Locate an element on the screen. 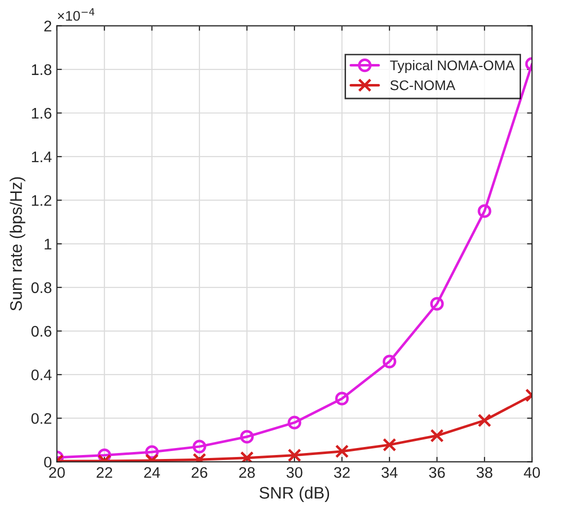  text: ×10$^{−4}$ is located at coordinates (76, 14).